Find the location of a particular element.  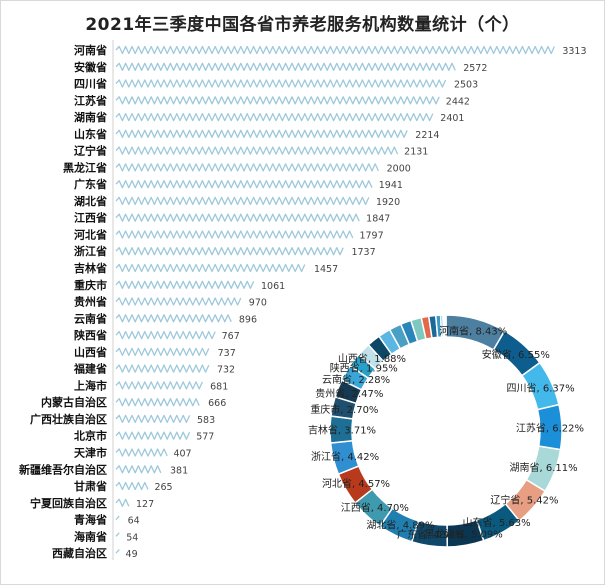

bar-value-label: 970 is located at coordinates (258, 303).